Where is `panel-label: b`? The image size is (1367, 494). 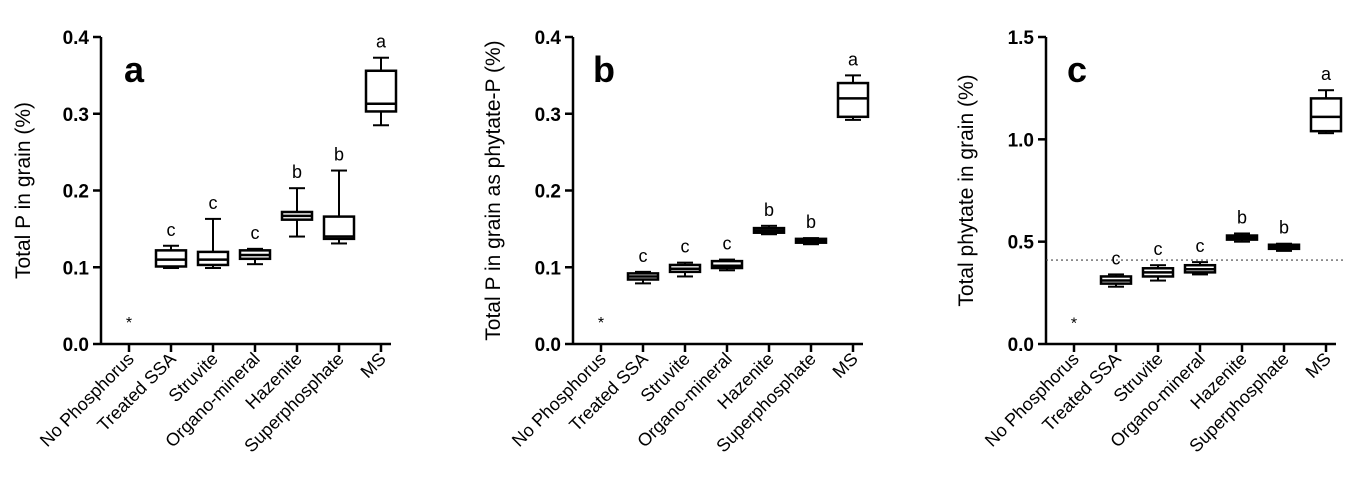
panel-label: b is located at coordinates (604, 69).